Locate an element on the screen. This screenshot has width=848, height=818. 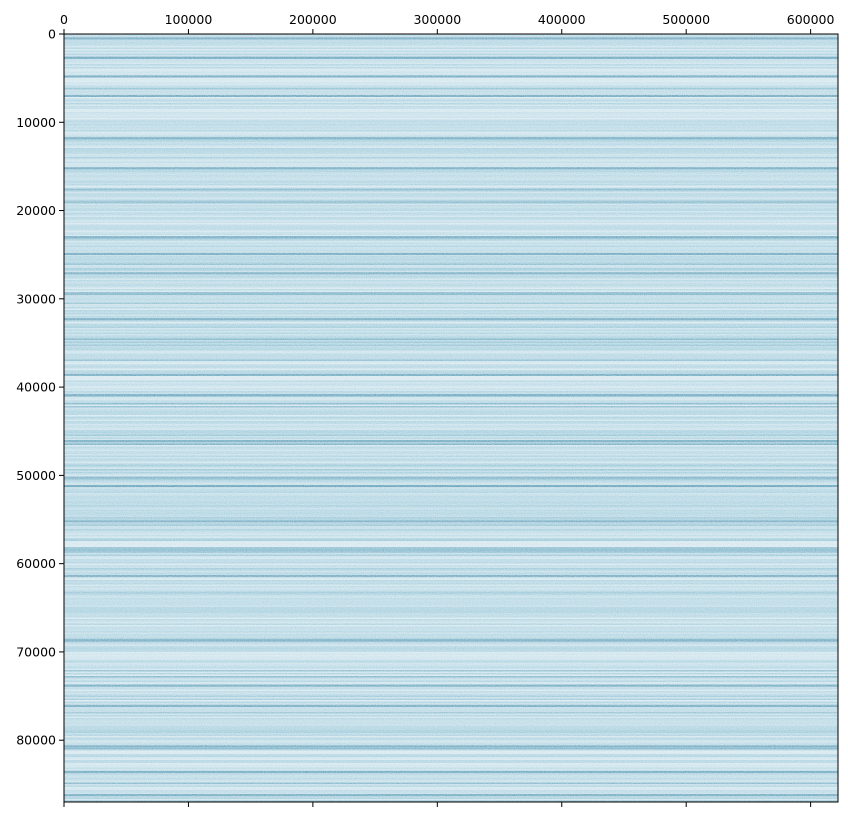
y-tick-label: 0 is located at coordinates (52, 34).